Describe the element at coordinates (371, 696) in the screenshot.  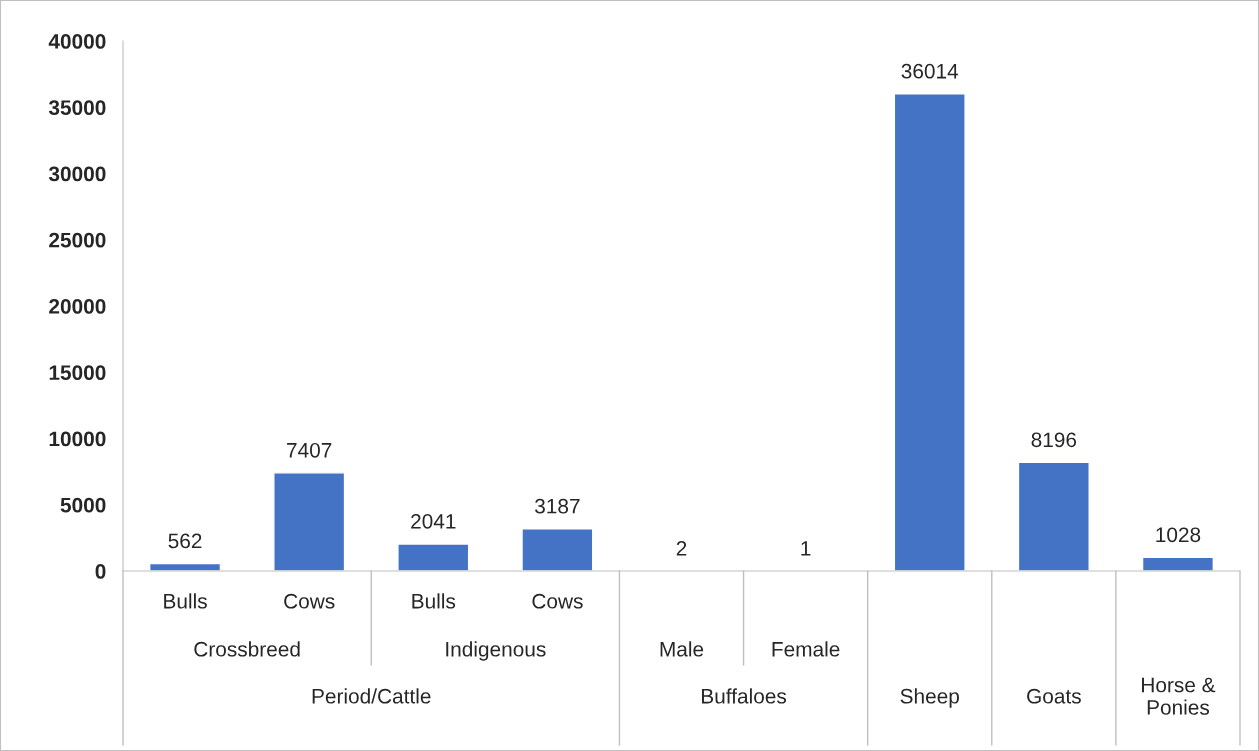
I see `text: Period/Cattle` at that location.